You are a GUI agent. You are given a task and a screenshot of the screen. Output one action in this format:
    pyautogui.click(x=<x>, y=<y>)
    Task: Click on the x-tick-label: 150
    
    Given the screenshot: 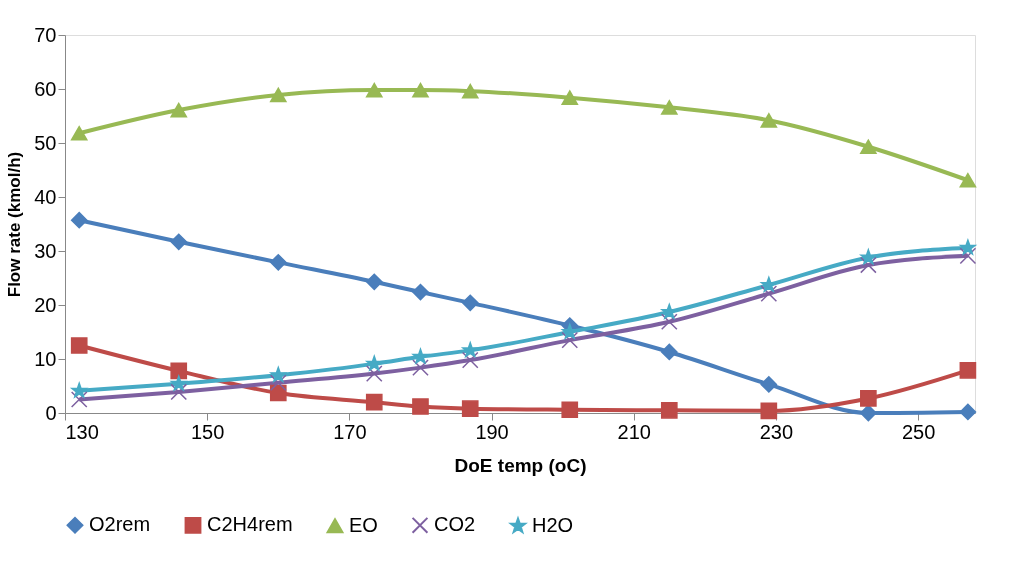 What is the action you would take?
    pyautogui.click(x=208, y=431)
    